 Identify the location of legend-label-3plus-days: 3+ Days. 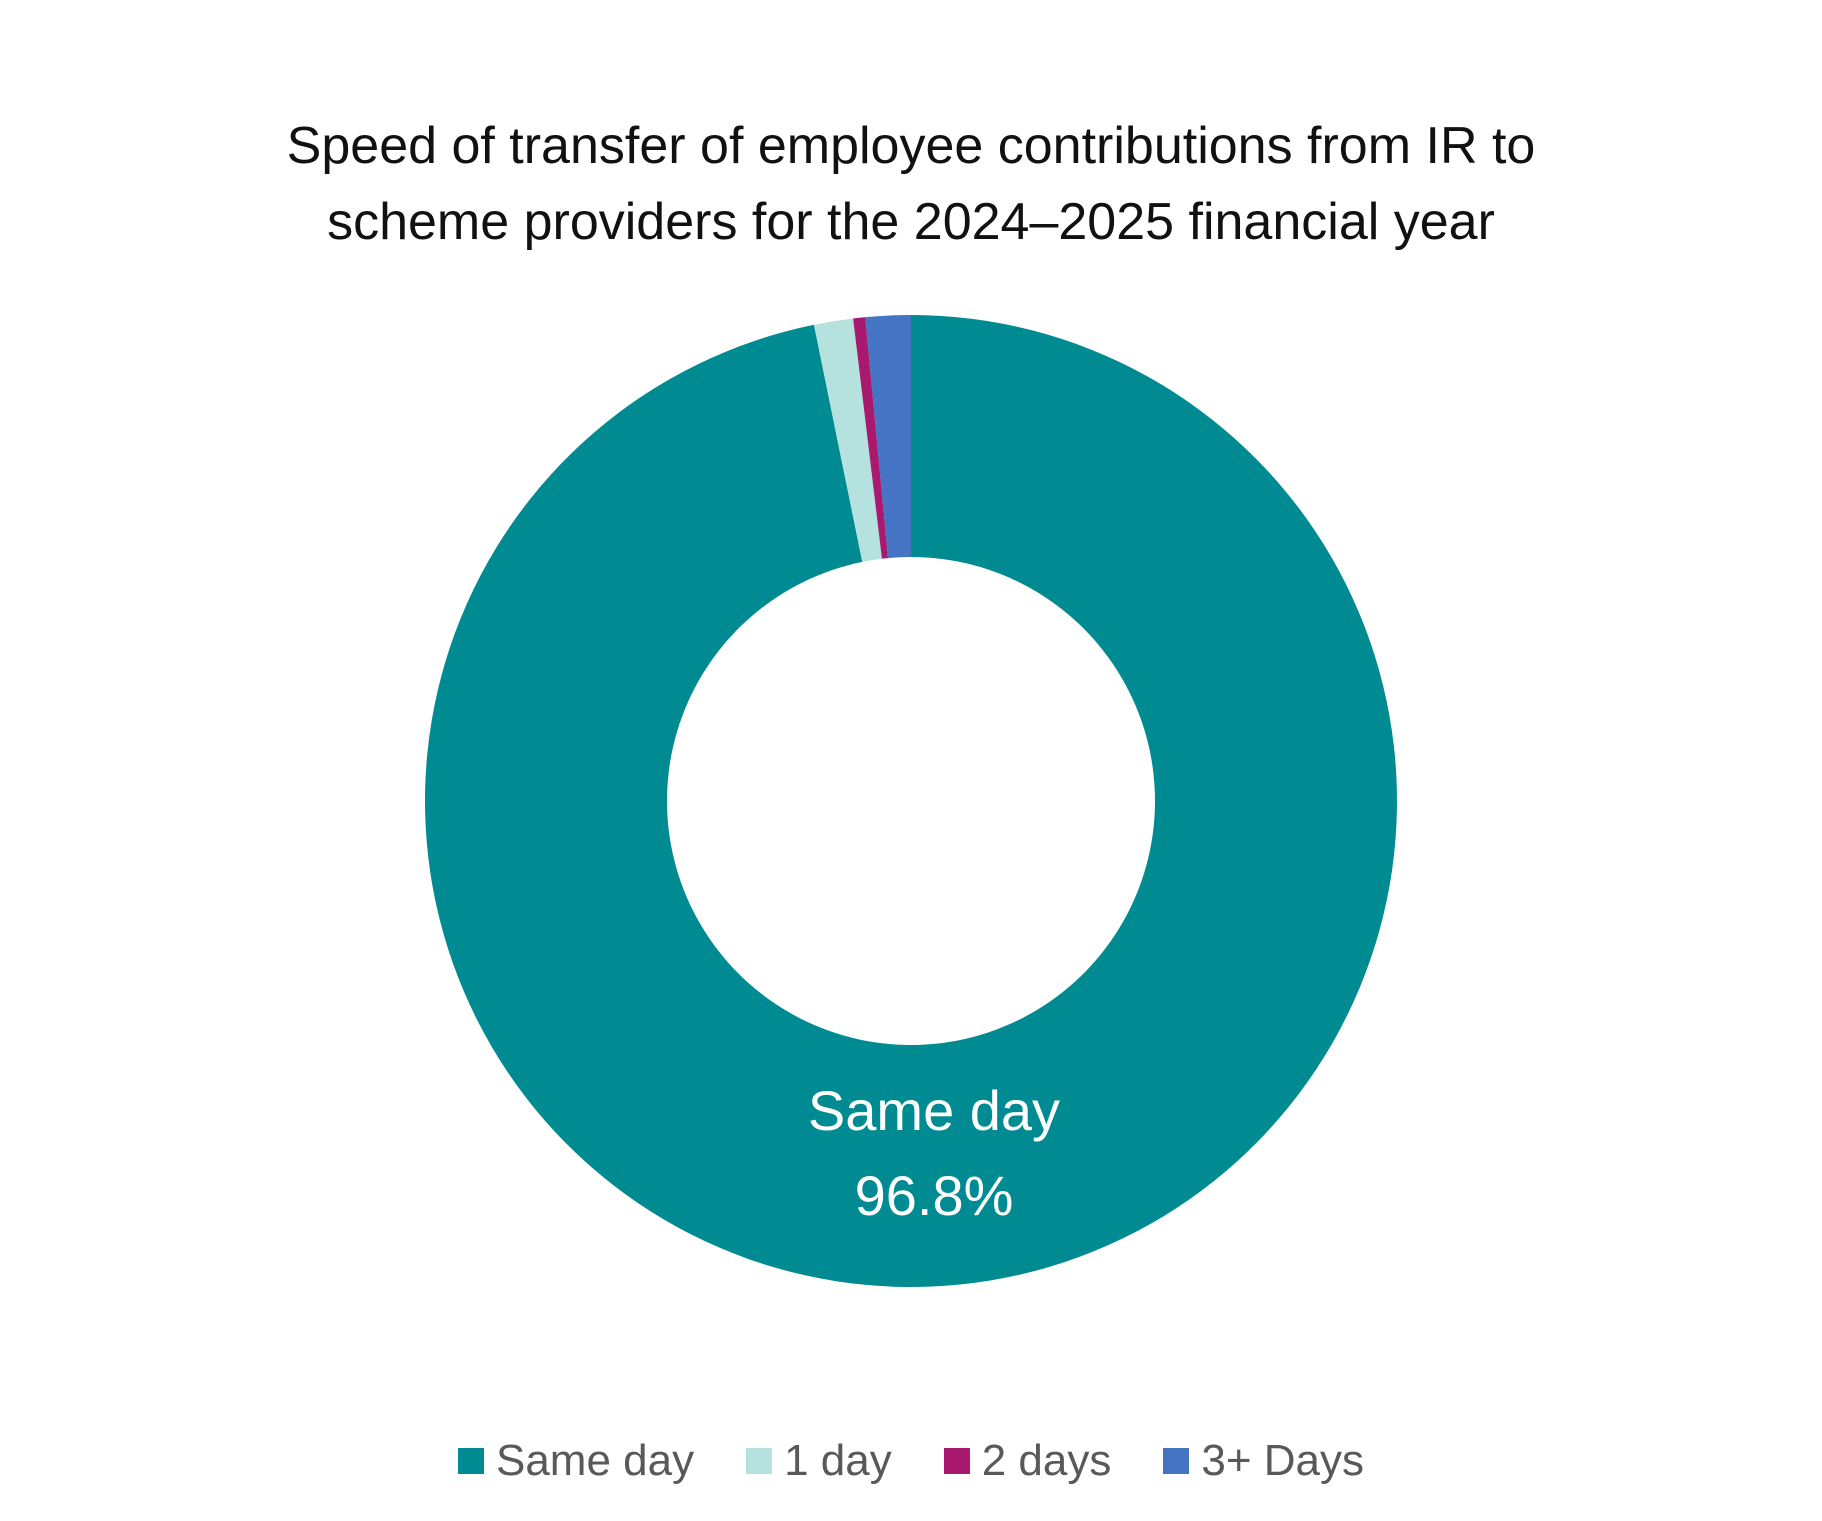
(1283, 1460).